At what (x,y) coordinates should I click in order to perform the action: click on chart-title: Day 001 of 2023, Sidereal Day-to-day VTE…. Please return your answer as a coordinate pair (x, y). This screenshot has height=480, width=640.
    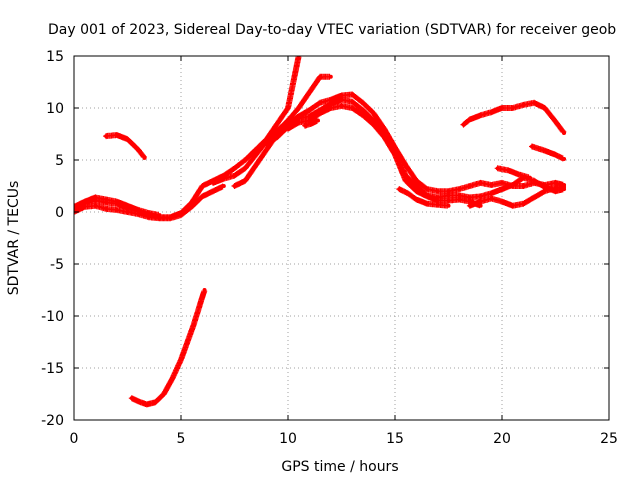
    Looking at the image, I should click on (332, 30).